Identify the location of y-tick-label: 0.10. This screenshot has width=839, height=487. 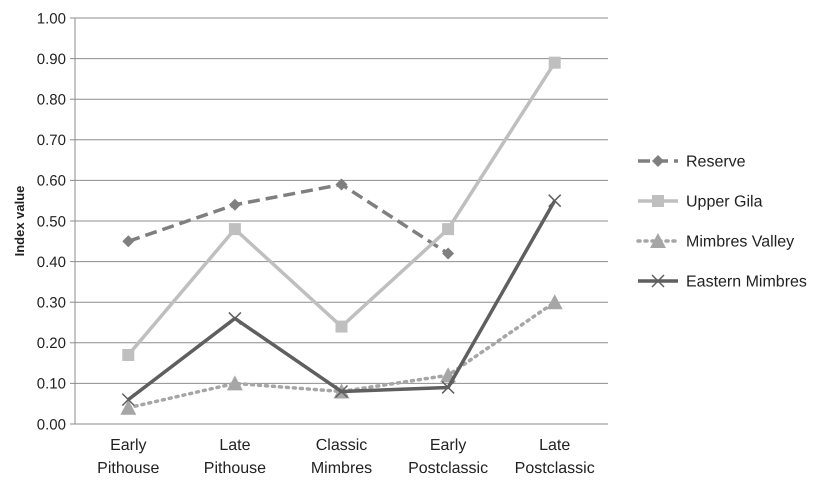
(51, 384).